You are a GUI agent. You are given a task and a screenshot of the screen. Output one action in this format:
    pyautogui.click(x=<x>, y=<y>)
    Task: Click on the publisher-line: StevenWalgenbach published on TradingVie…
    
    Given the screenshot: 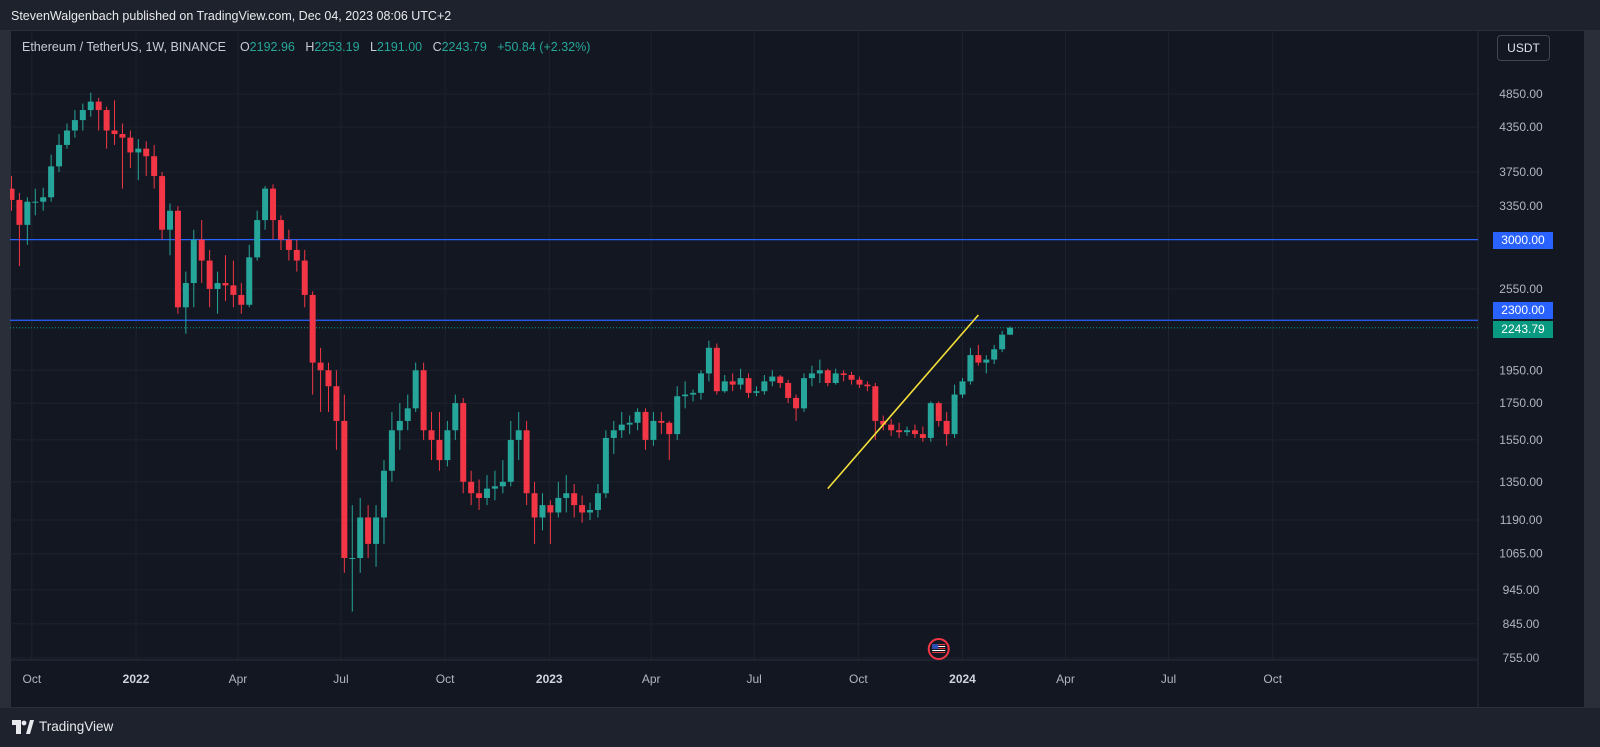 What is the action you would take?
    pyautogui.click(x=231, y=16)
    